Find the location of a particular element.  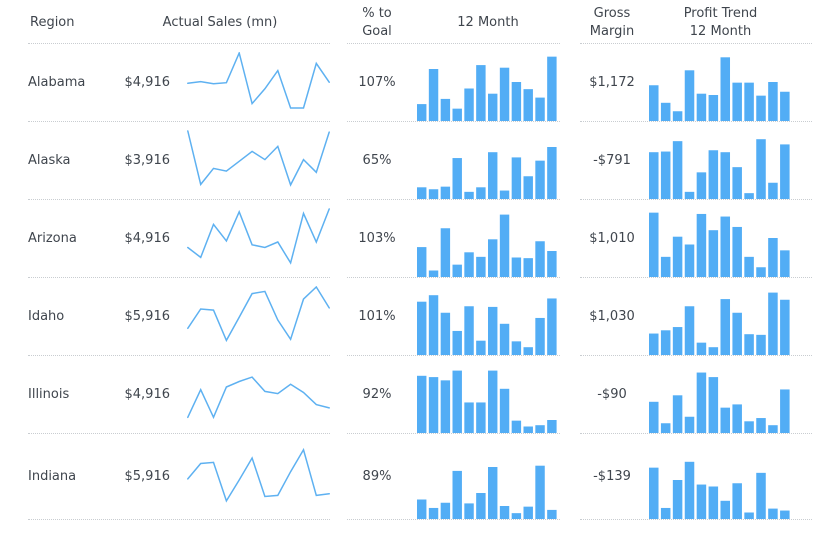

row-group-sales: Idaho $5,916 is located at coordinates (179, 317).